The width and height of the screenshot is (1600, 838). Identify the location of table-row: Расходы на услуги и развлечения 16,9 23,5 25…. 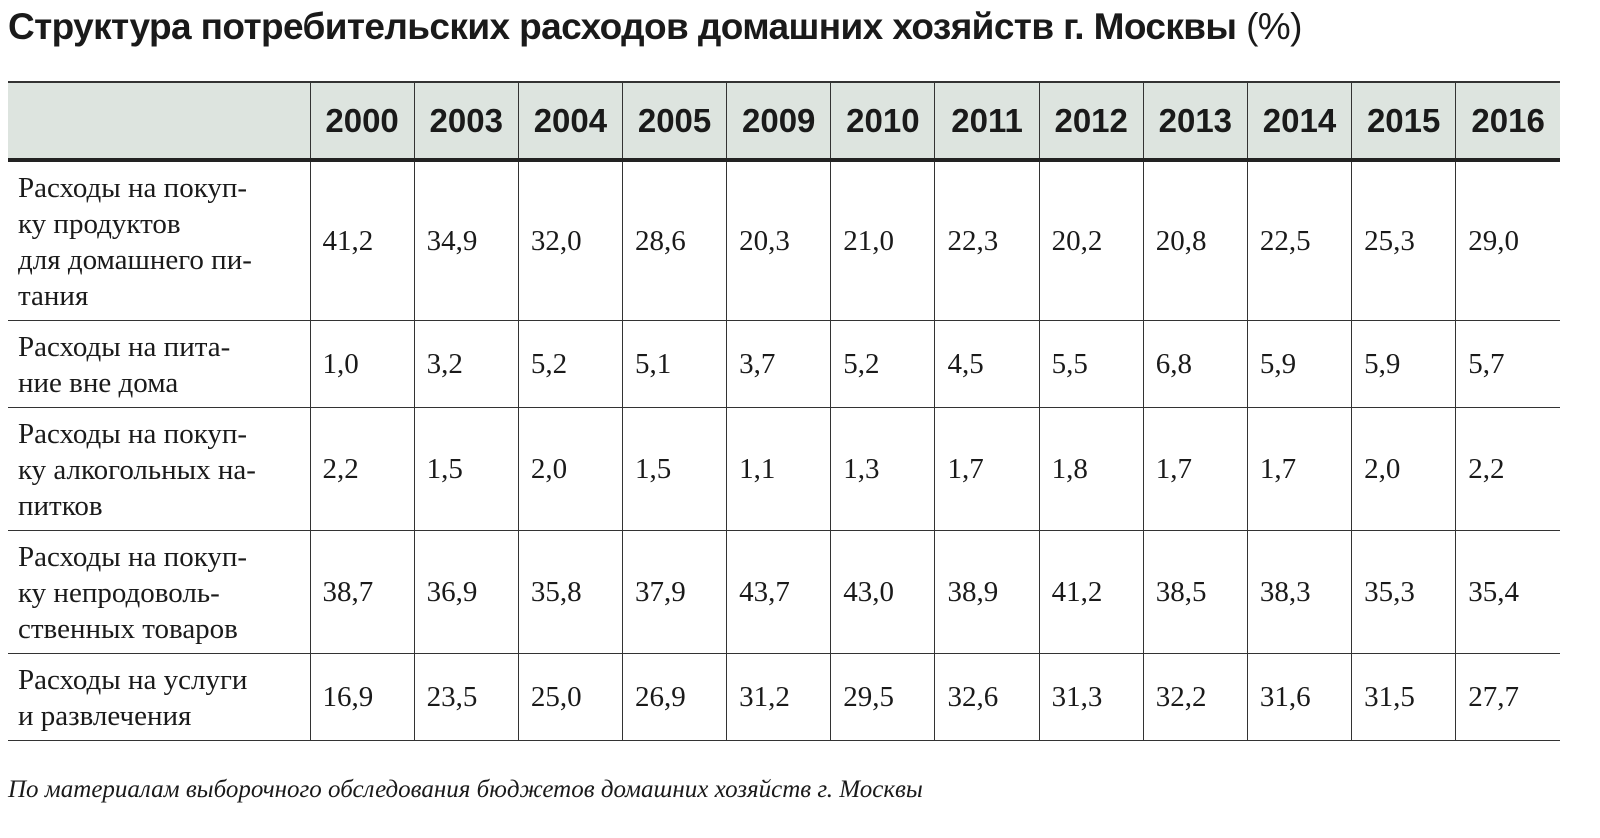
(784, 697).